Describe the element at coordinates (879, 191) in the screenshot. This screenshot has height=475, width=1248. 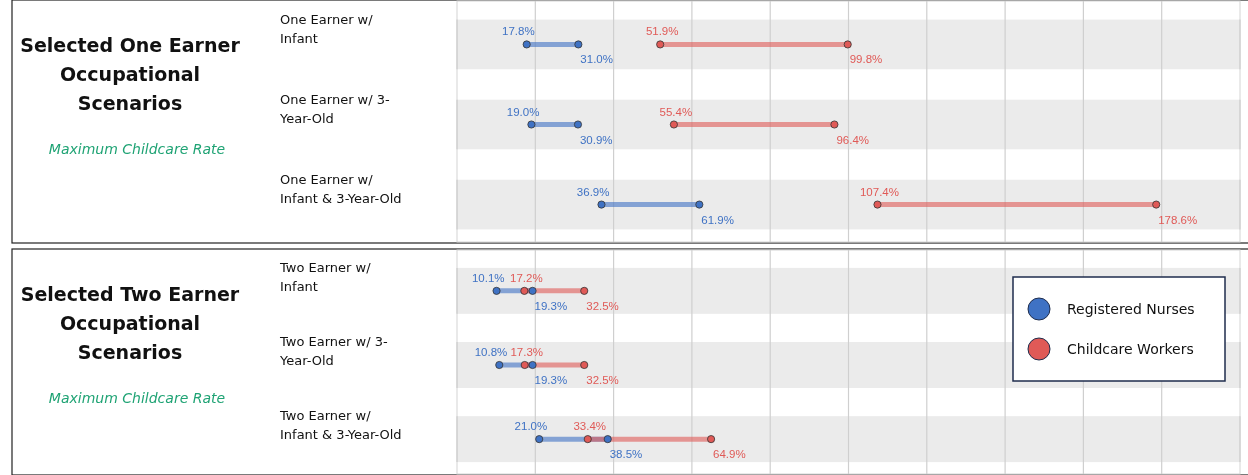
I see `data-label: 107.4%` at that location.